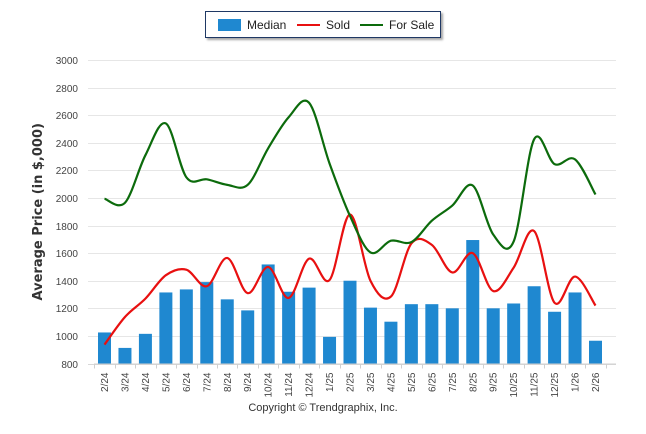 This screenshot has height=434, width=646. What do you see at coordinates (308, 25) in the screenshot?
I see `sold-swatch-icon` at bounding box center [308, 25].